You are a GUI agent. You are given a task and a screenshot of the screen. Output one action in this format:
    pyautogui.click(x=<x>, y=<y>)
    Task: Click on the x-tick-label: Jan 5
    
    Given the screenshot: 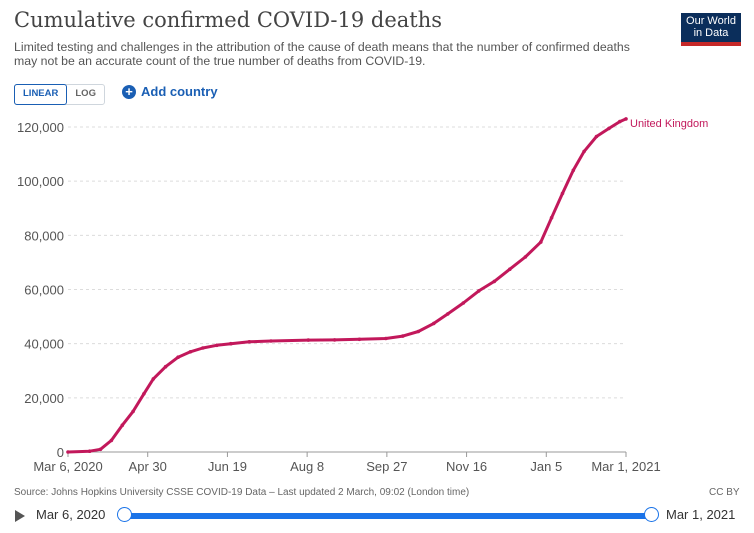 What is the action you would take?
    pyautogui.click(x=546, y=466)
    